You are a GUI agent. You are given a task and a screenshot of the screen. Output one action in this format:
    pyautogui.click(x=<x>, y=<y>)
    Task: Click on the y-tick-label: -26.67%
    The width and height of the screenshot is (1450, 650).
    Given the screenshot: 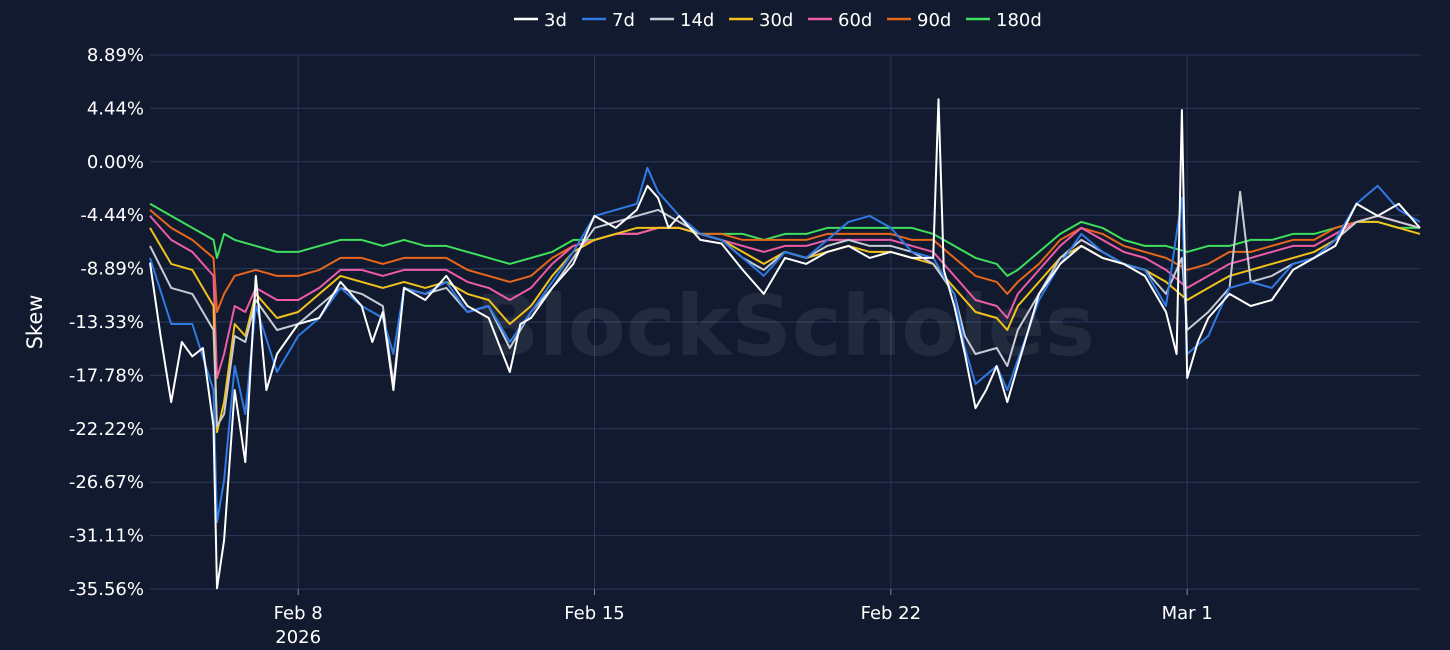 What is the action you would take?
    pyautogui.click(x=106, y=482)
    